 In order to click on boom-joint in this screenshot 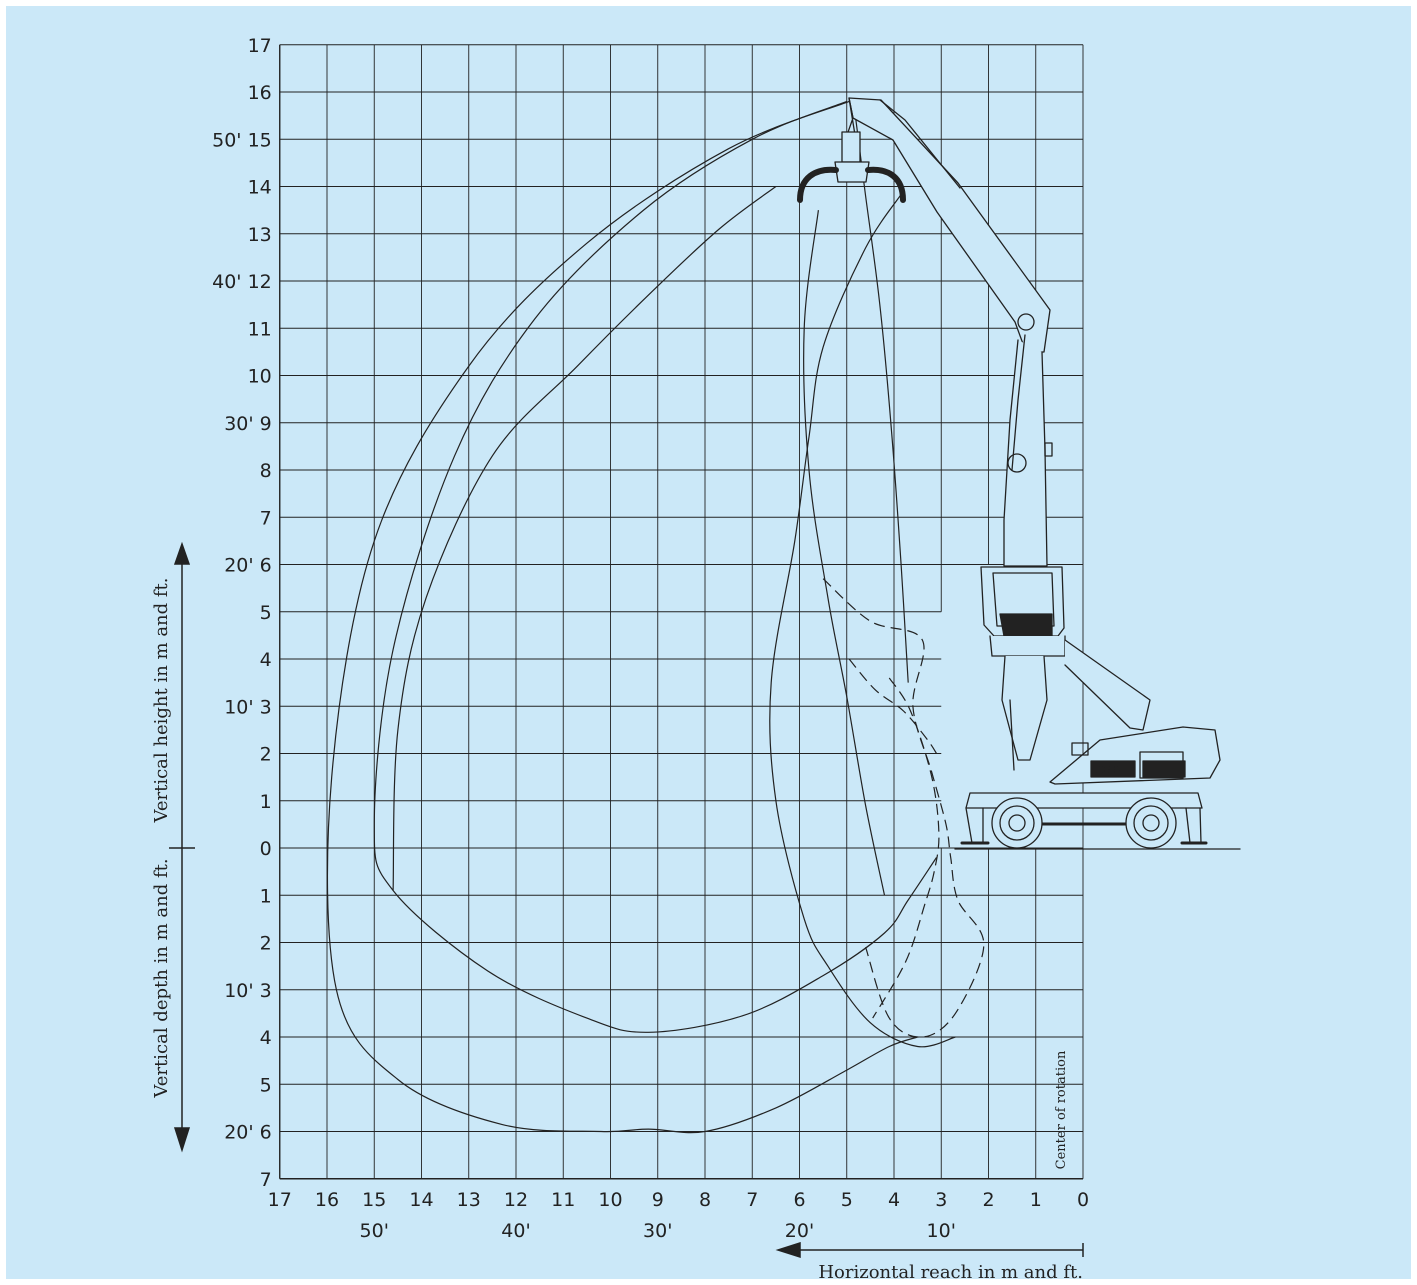, I will do `click(1026, 322)`.